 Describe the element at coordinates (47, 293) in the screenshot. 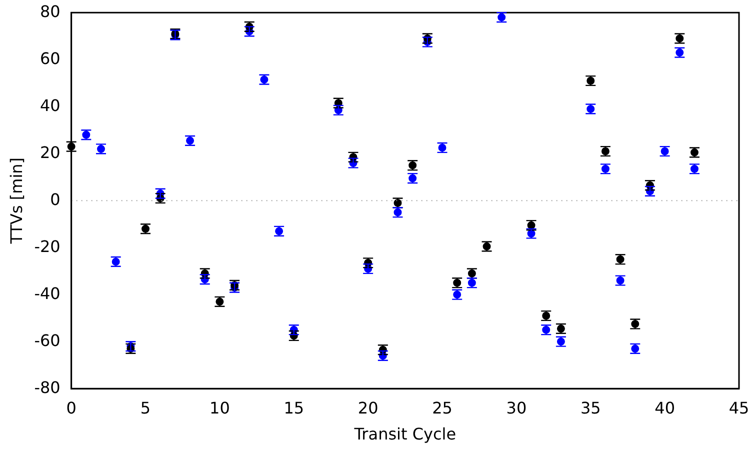

I see `y-tick-label: -40` at that location.